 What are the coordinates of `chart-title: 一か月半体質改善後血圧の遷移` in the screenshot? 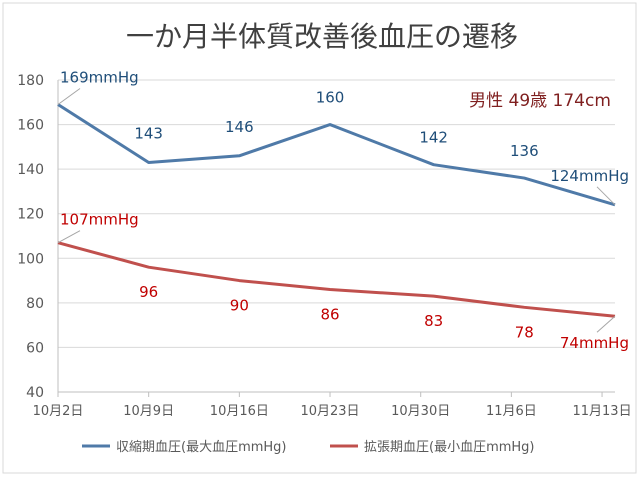 It's located at (322, 36).